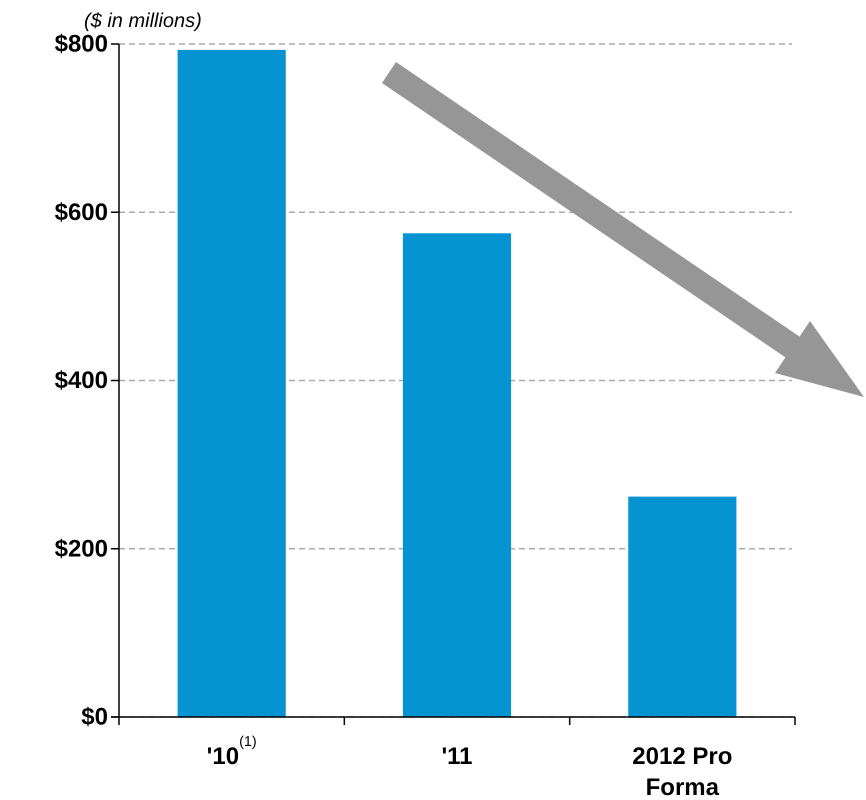 The image size is (866, 800). Describe the element at coordinates (682, 771) in the screenshot. I see `x-tick-label: 2012 Pro Forma` at that location.